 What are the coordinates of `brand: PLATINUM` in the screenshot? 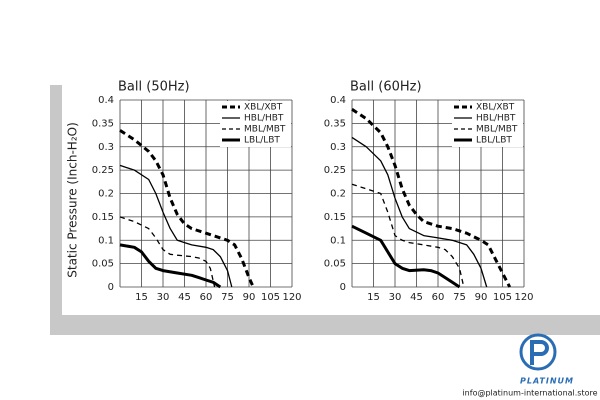 It's located at (547, 381).